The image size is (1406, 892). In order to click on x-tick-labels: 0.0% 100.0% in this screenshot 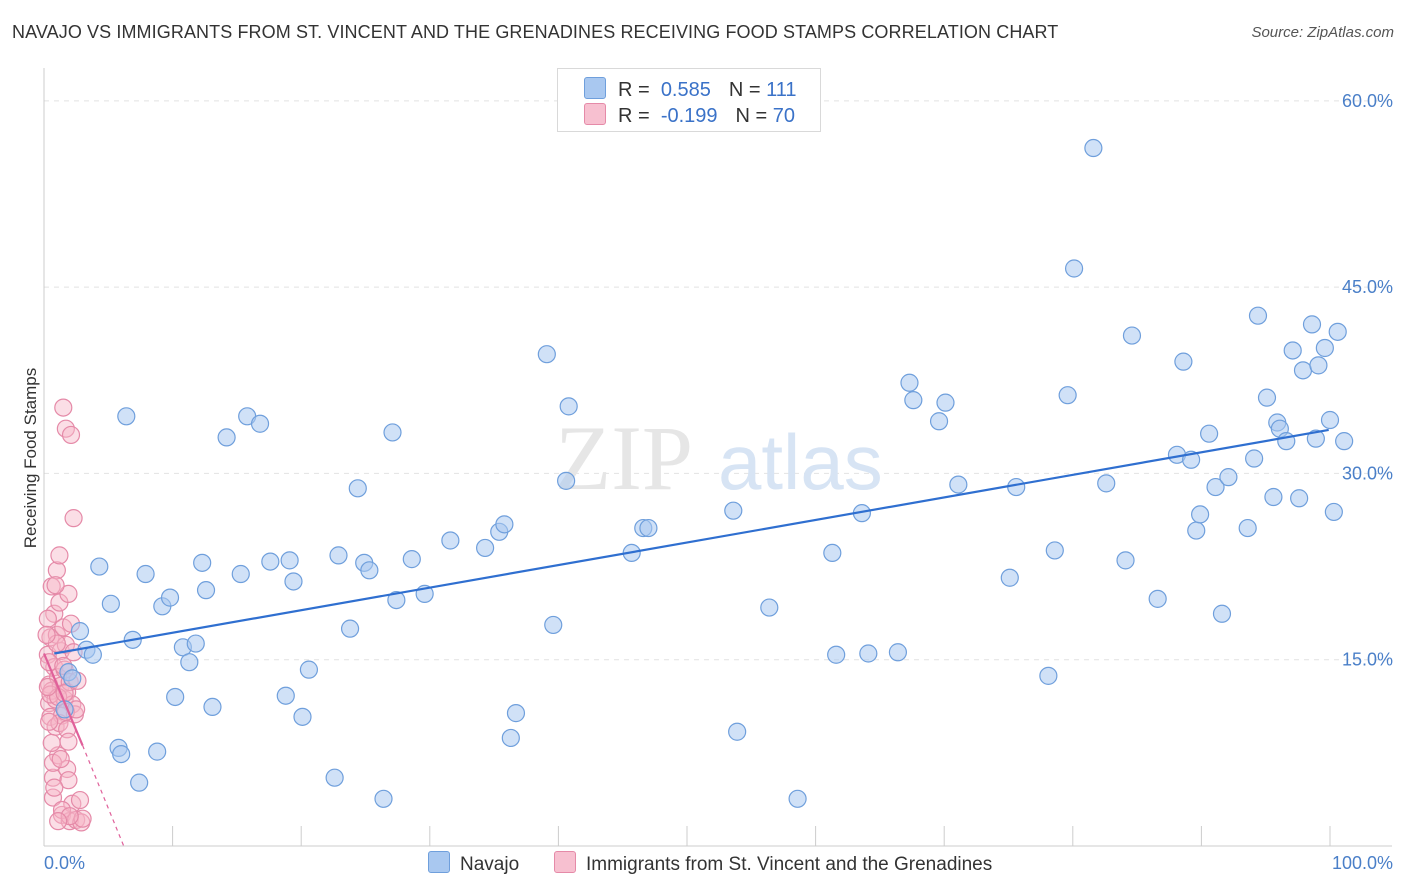, I will do `click(718, 863)`.